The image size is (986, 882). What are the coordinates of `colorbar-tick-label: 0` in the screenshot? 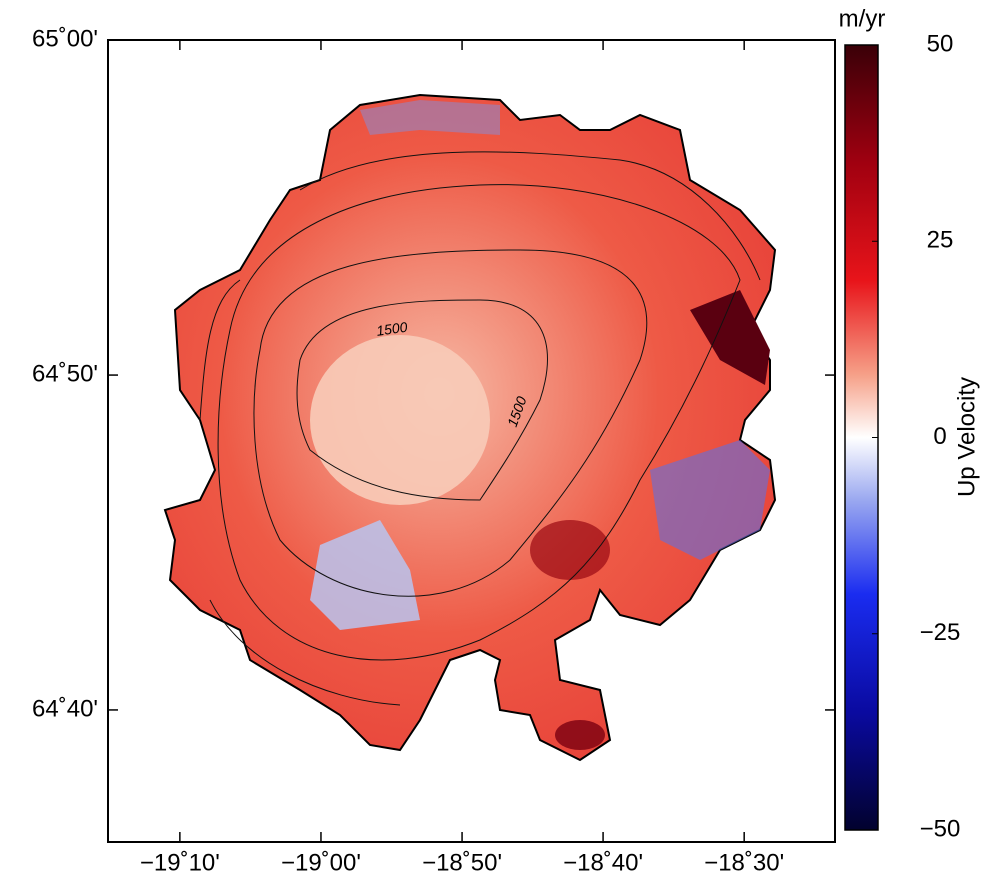 It's located at (939, 436).